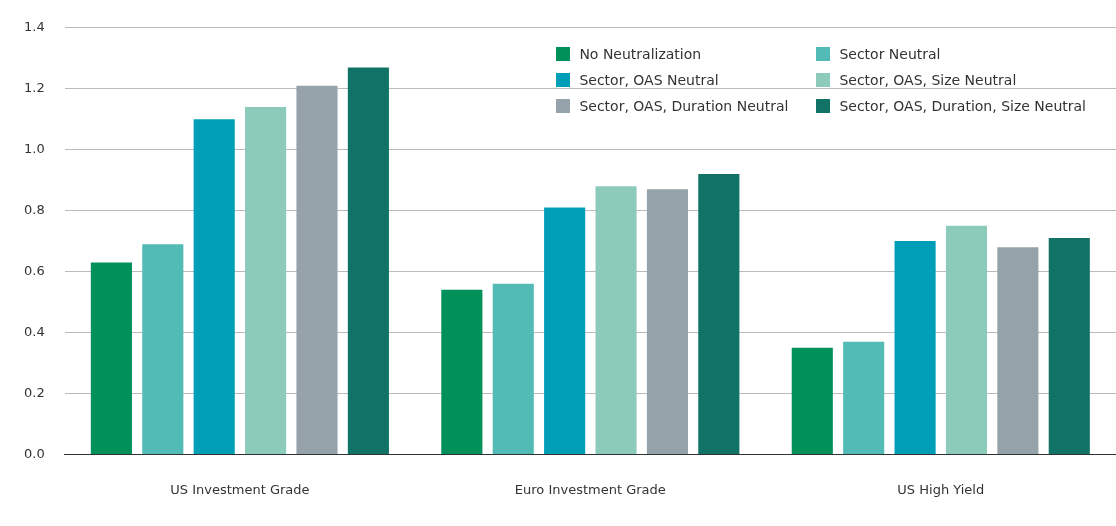 The height and width of the screenshot is (526, 1116). Describe the element at coordinates (34, 209) in the screenshot. I see `y-tick-label: 0.8` at that location.